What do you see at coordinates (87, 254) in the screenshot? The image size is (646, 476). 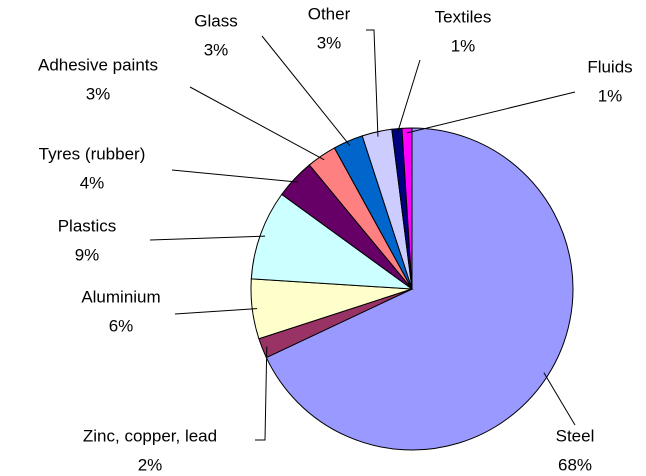 I see `slice-value-label: 9%` at bounding box center [87, 254].